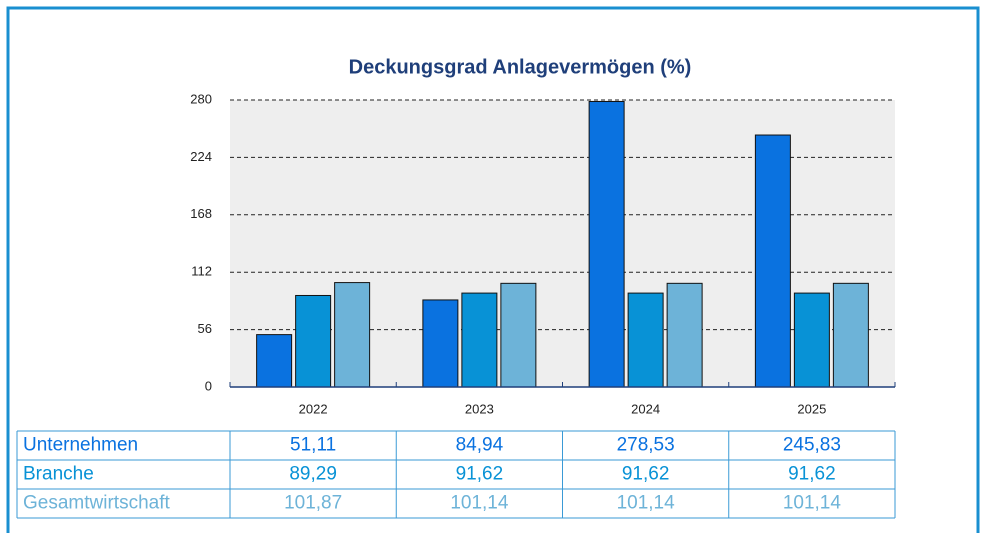 Image resolution: width=984 pixels, height=533 pixels. I want to click on table-value: 245,83, so click(812, 445).